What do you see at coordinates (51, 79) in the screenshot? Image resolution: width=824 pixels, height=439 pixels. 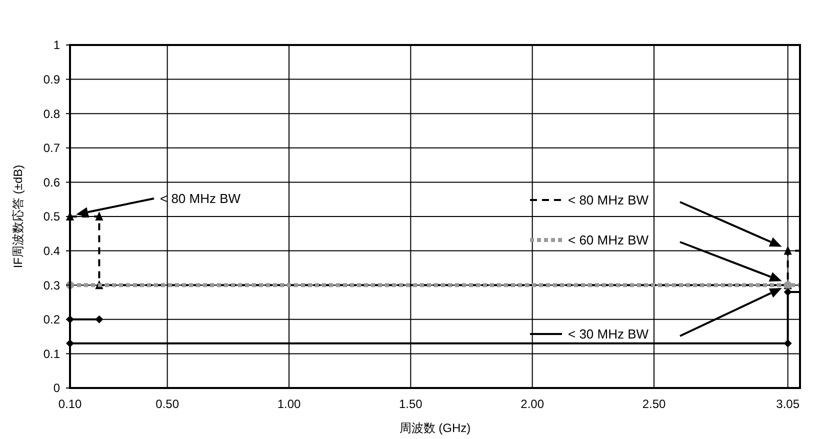 I see `y-tick-label: 0.9` at bounding box center [51, 79].